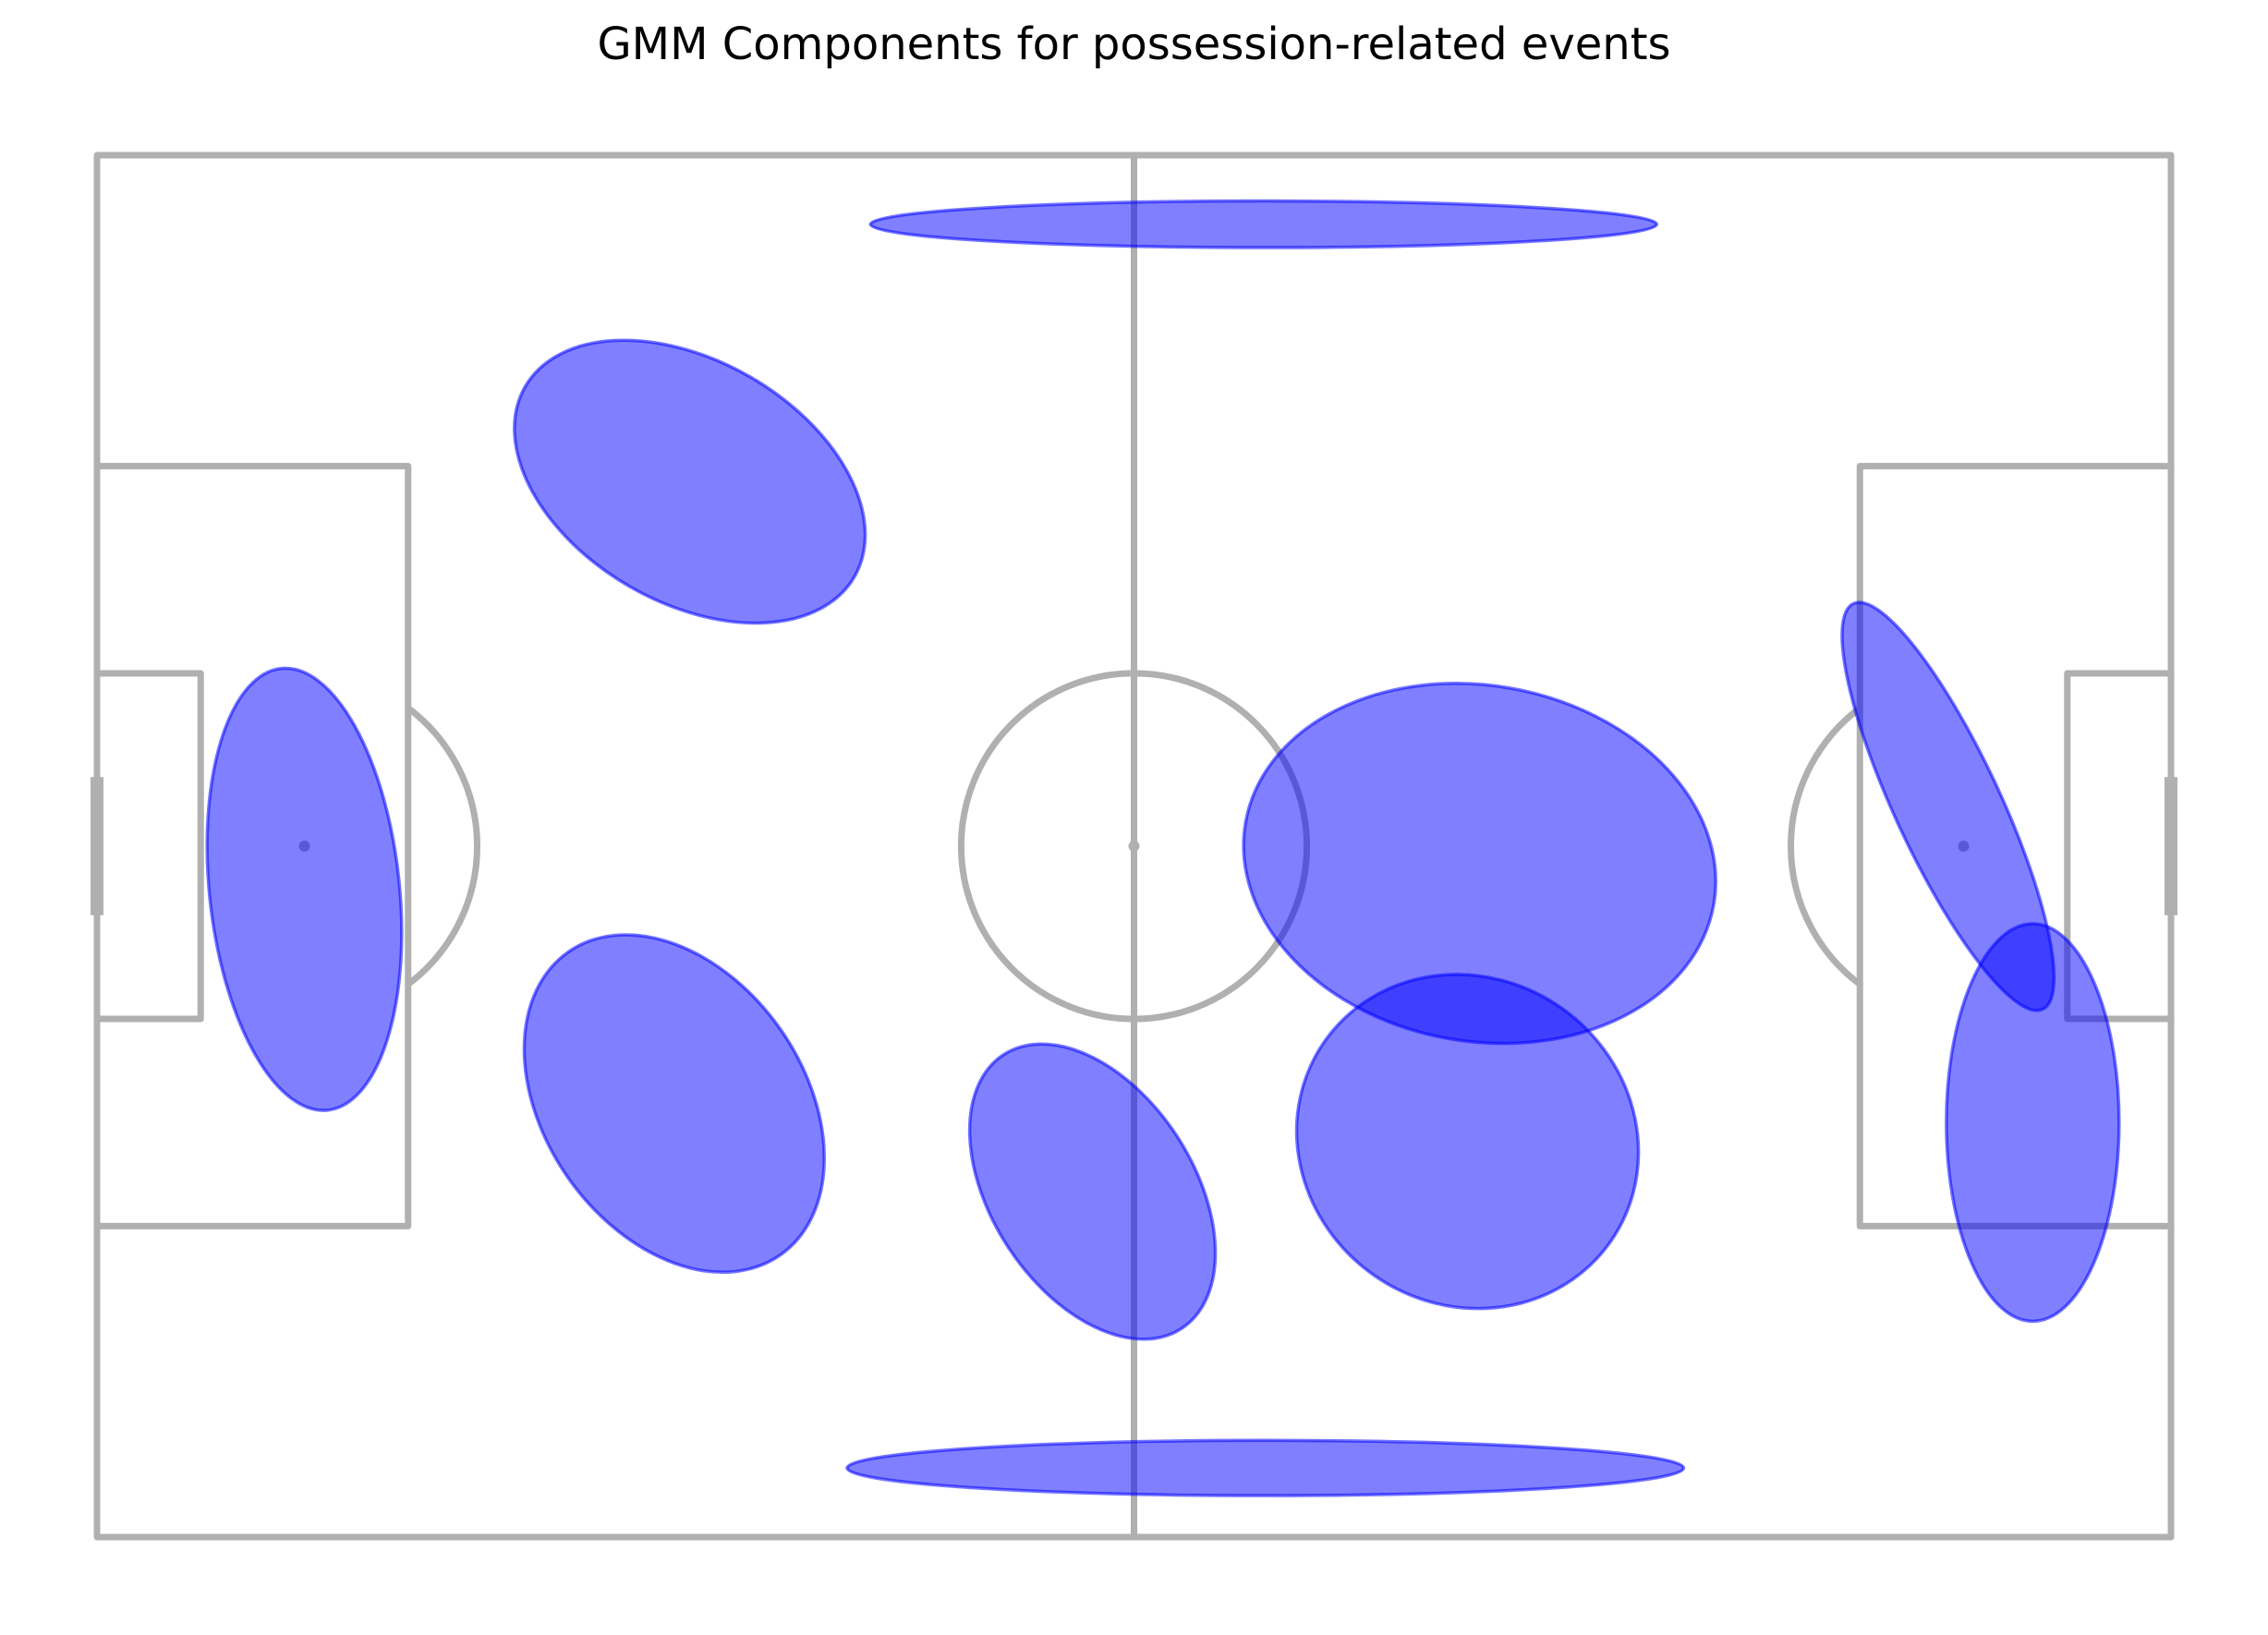  Describe the element at coordinates (148, 846) in the screenshot. I see `left-six-yard-box` at that location.